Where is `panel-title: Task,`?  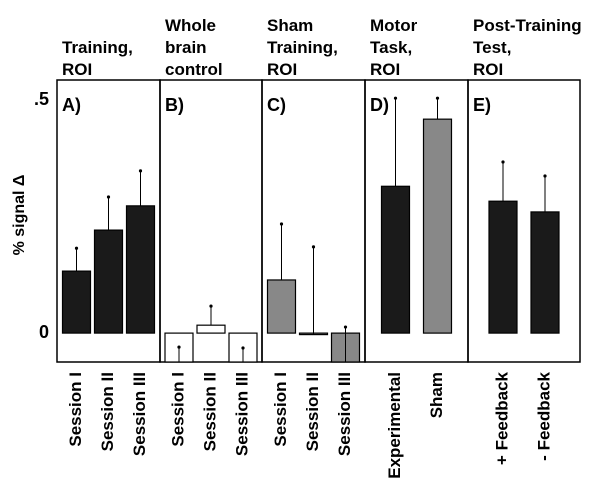
panel-title: Task, is located at coordinates (391, 47).